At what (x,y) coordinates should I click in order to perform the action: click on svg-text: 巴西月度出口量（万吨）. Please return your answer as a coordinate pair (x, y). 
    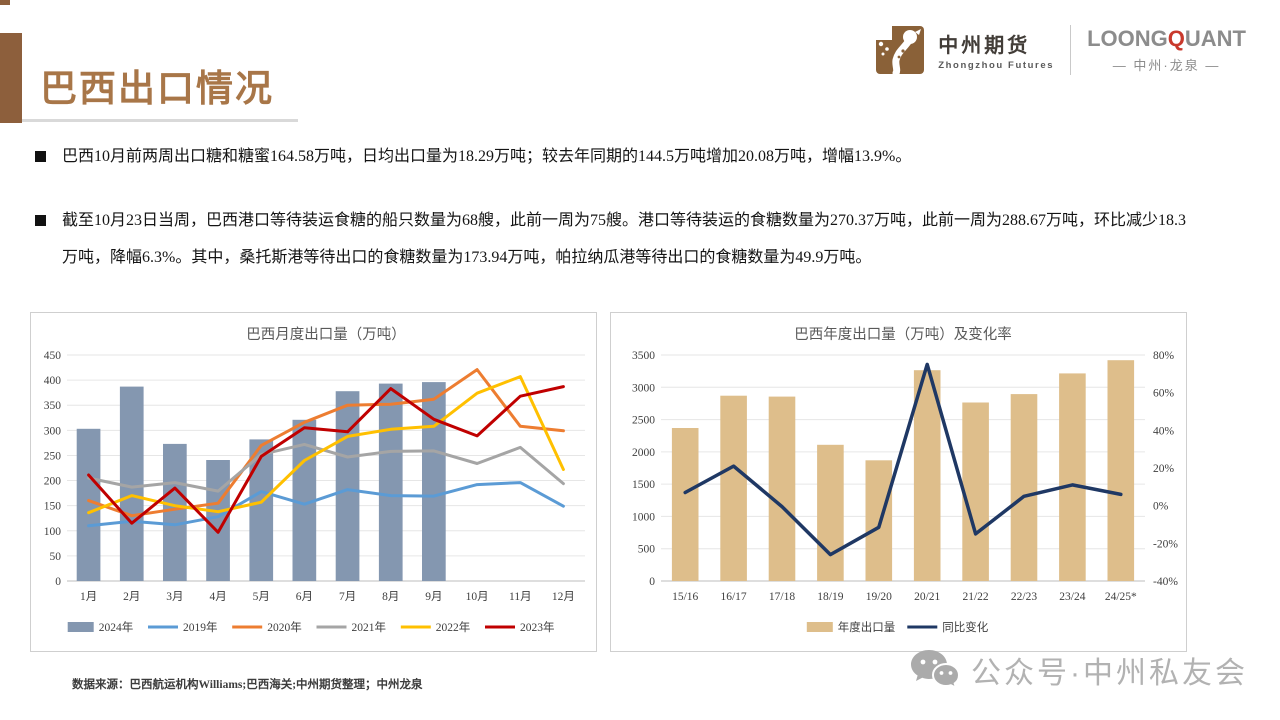
    Looking at the image, I should click on (326, 334).